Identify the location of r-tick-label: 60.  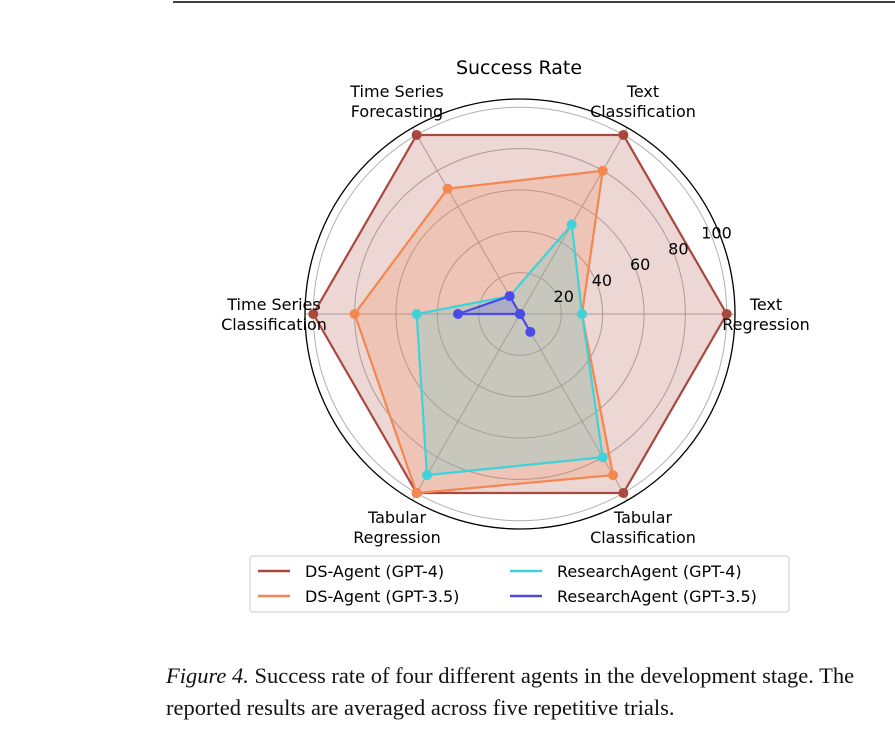
(640, 264).